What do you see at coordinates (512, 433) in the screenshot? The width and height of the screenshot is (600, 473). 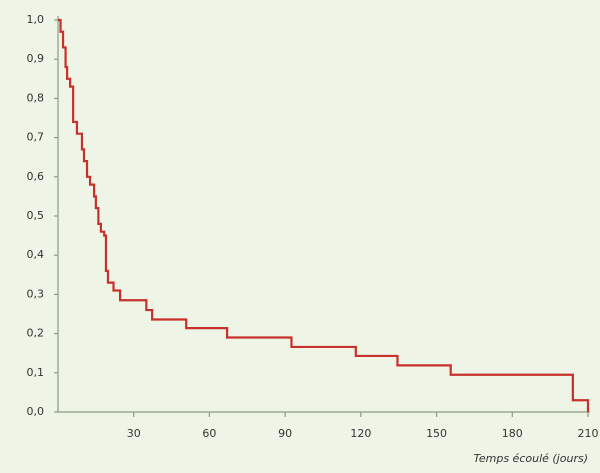 I see `x-tick-label: 180` at bounding box center [512, 433].